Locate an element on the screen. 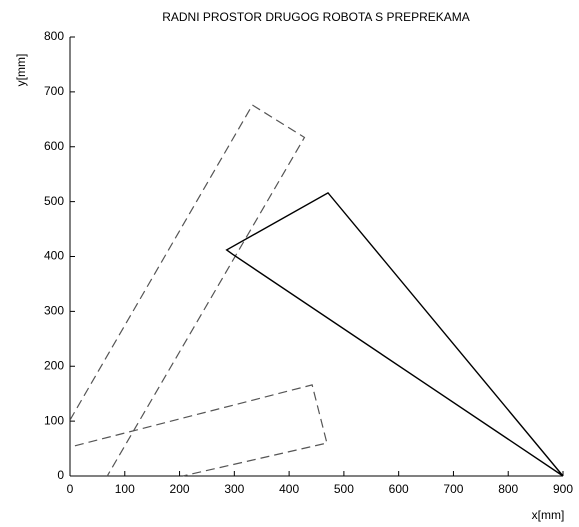 The width and height of the screenshot is (579, 527). x-tick-label: 800 is located at coordinates (508, 489).